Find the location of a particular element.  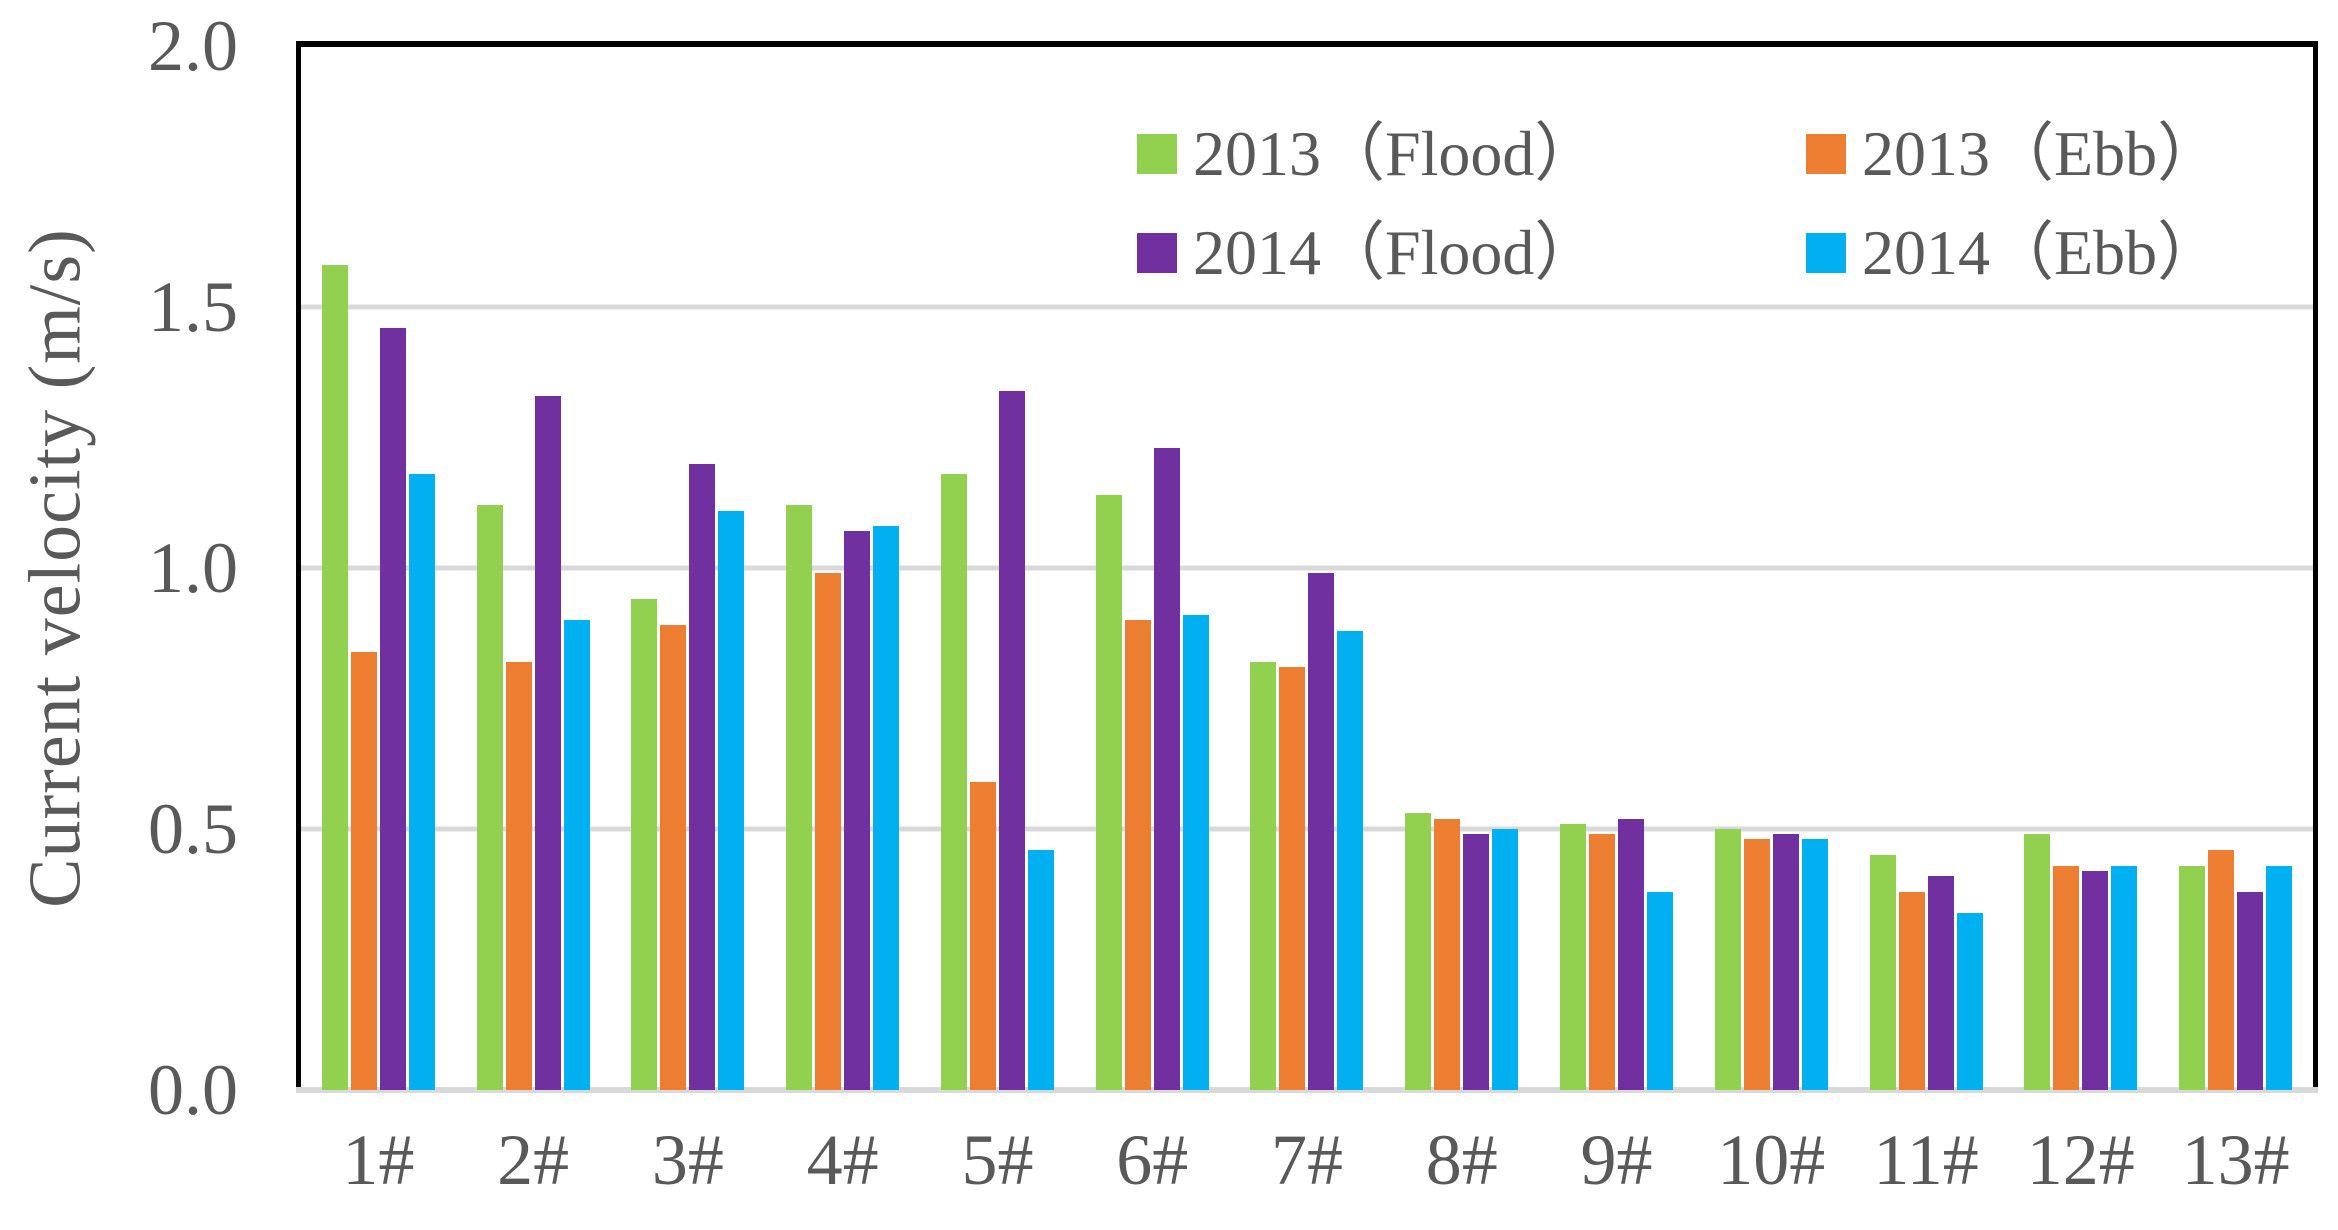

x-tick-label: 10# is located at coordinates (1771, 1160).